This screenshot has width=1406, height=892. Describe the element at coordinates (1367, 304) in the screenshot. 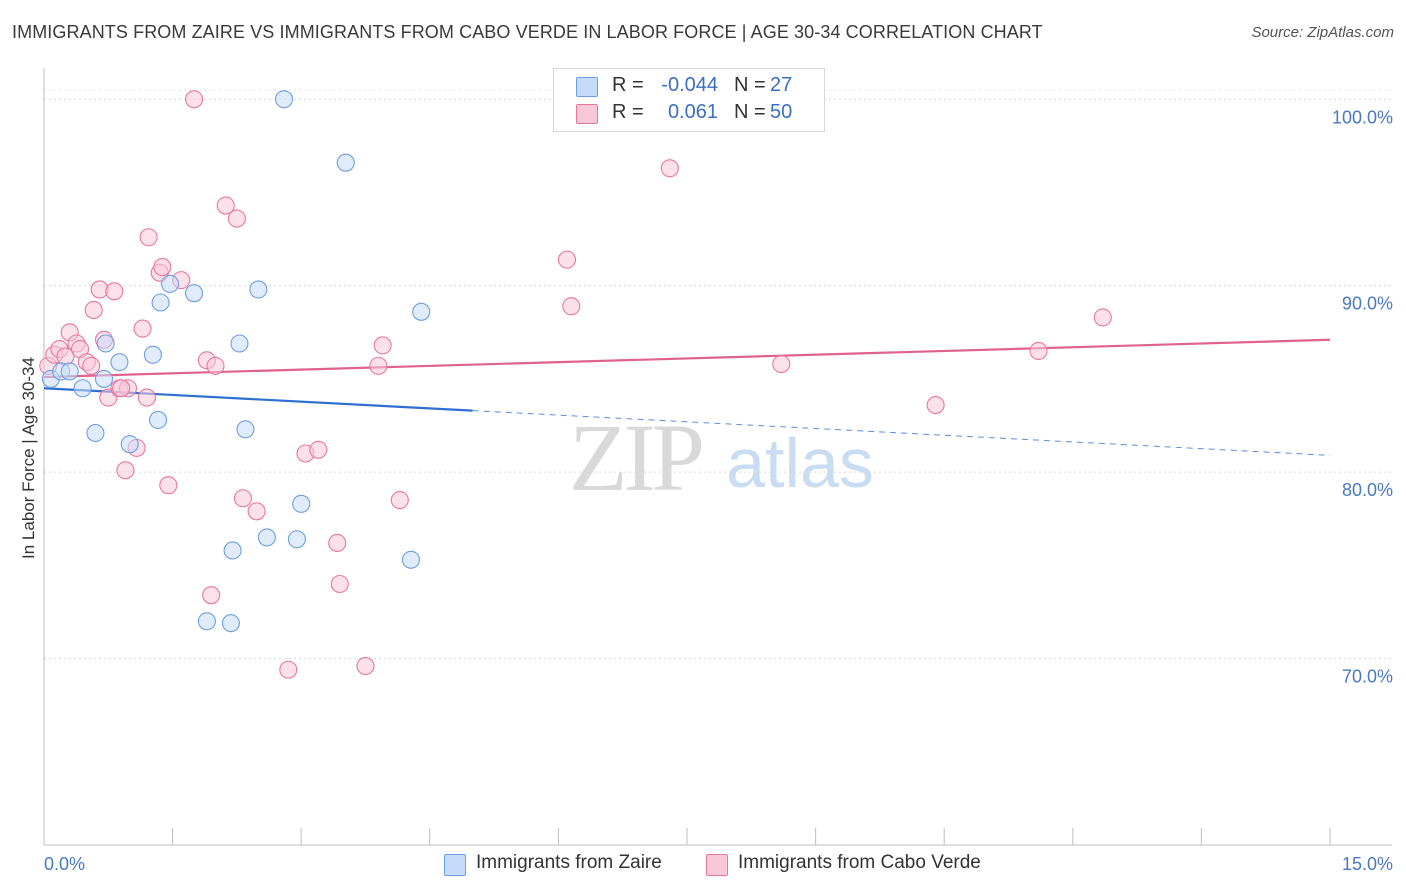

I see `y-tick-label: 90.0%` at that location.